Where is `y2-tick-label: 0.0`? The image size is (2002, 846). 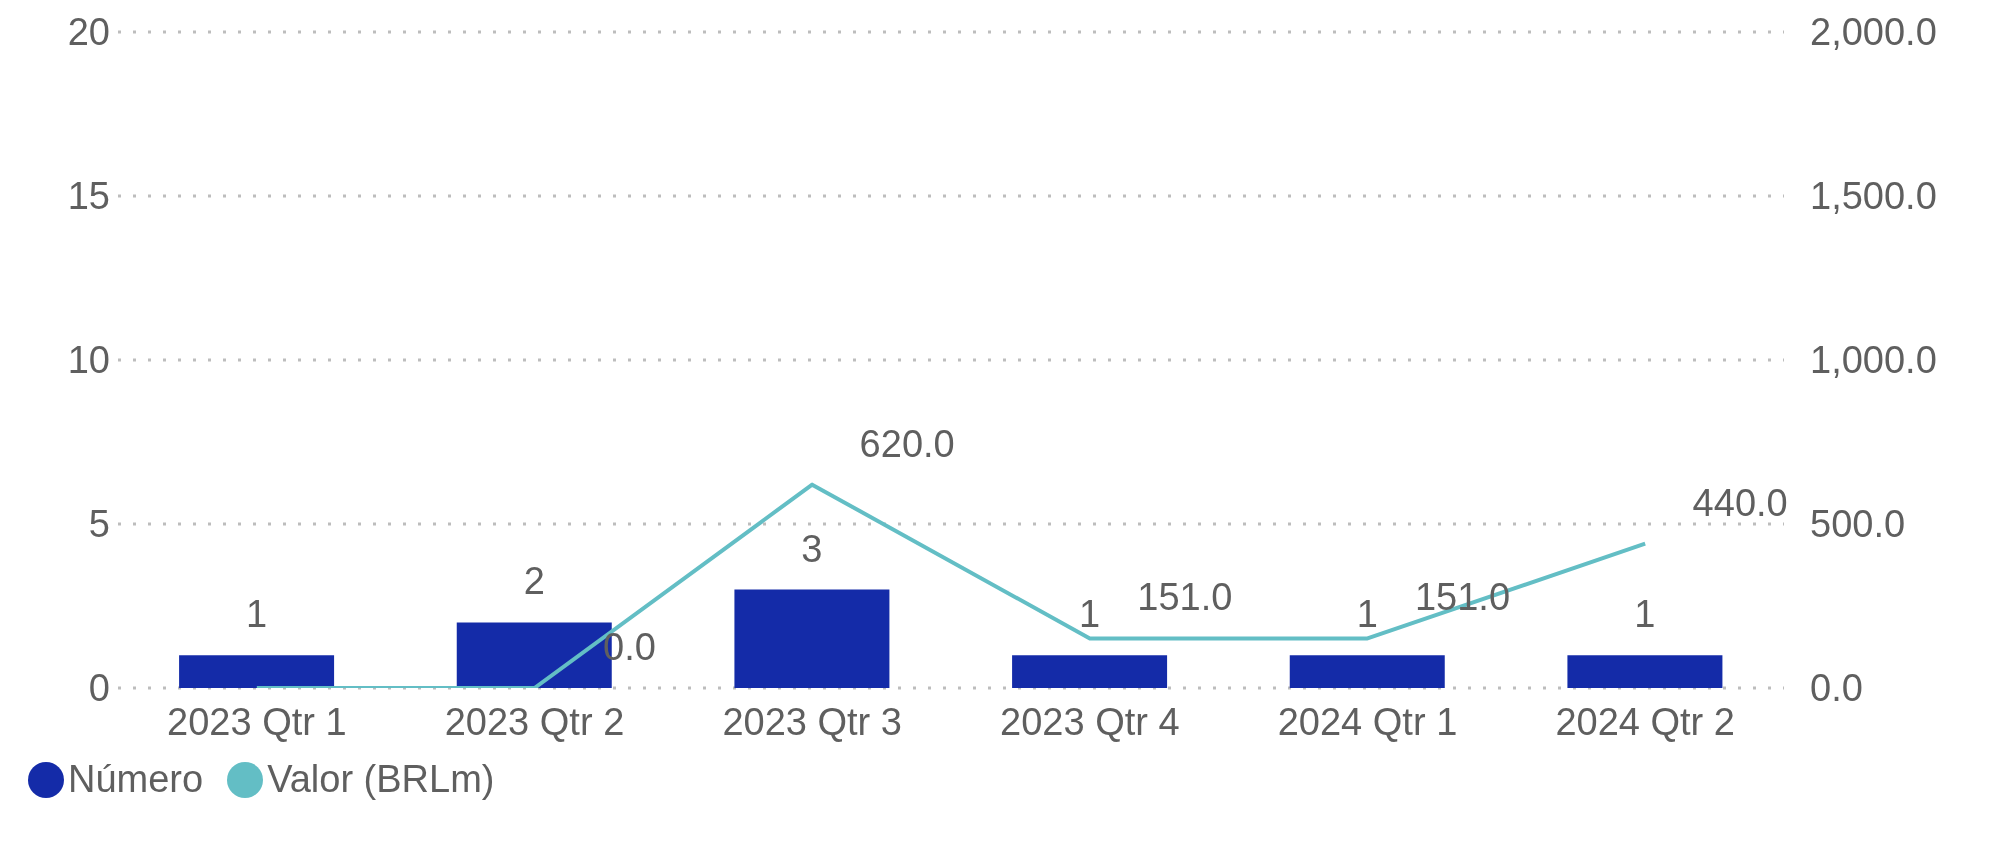 y2-tick-label: 0.0 is located at coordinates (1836, 688).